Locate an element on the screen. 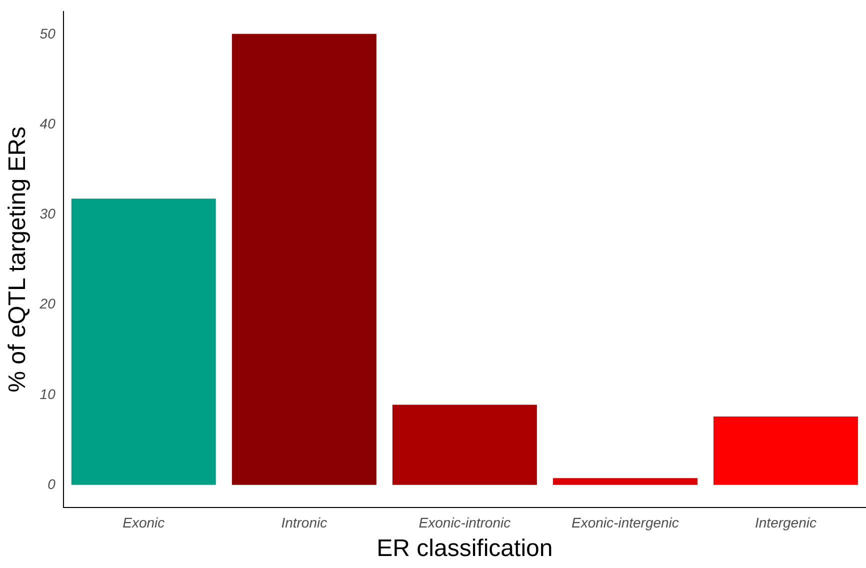 The height and width of the screenshot is (568, 866). y-tick-label: 40 is located at coordinates (48, 124).